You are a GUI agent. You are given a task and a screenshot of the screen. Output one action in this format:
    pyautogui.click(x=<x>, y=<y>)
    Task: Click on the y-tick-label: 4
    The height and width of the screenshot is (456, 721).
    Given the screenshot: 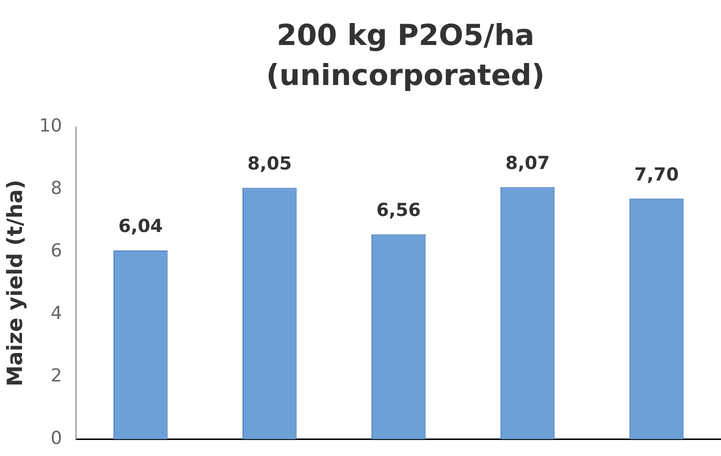 What is the action you would take?
    pyautogui.click(x=56, y=313)
    